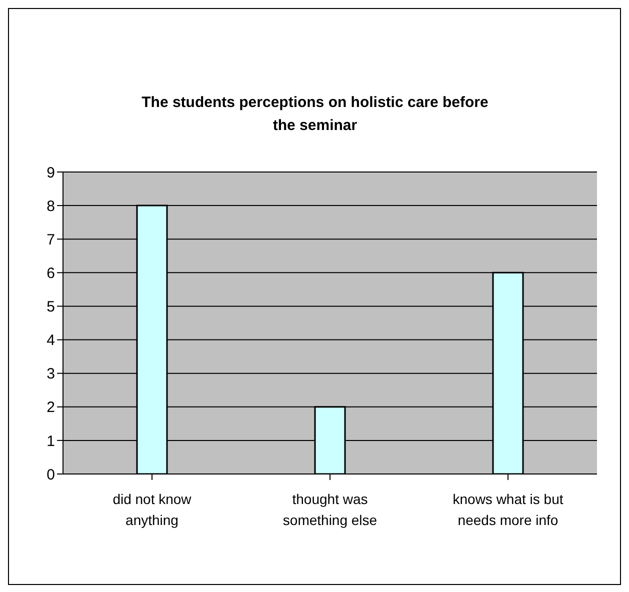  What do you see at coordinates (508, 509) in the screenshot?
I see `x-tick-label: knows what is but needs more info` at bounding box center [508, 509].